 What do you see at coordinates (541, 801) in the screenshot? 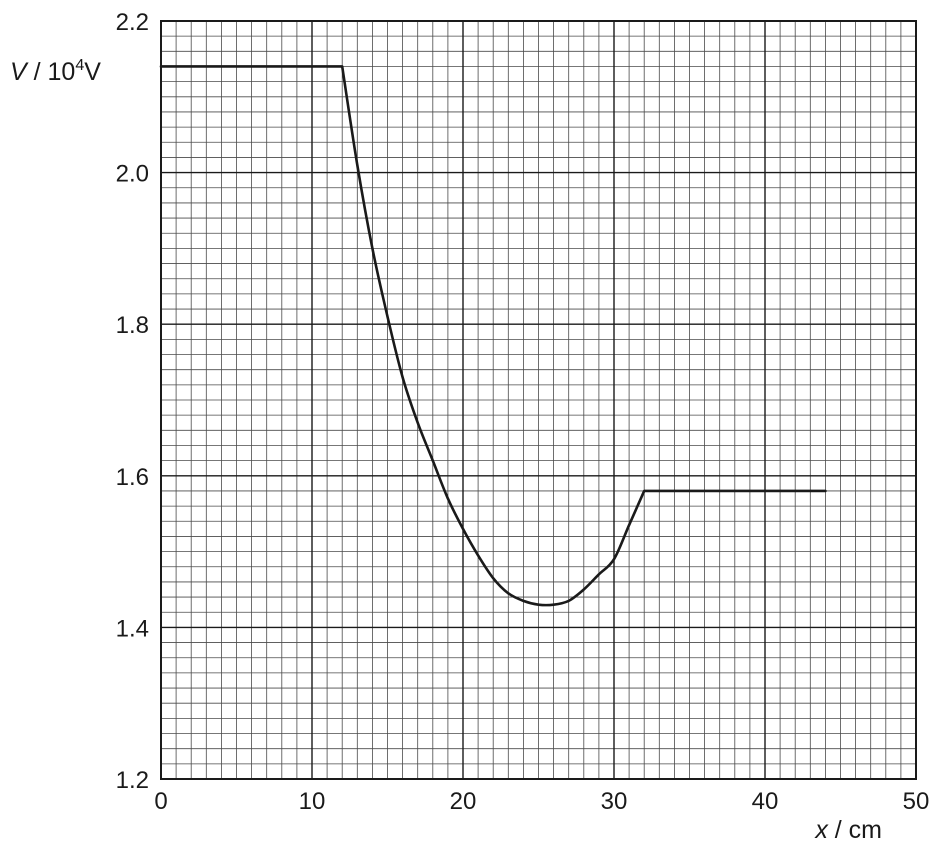
I see `x-tick-labels: 0 10 20 30 40 50` at bounding box center [541, 801].